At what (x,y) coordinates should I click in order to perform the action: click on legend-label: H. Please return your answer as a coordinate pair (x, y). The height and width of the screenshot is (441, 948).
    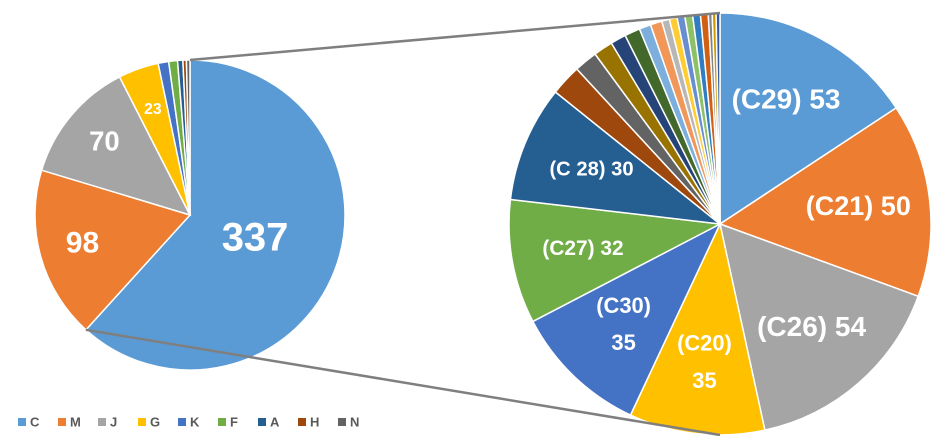
    Looking at the image, I should click on (314, 421).